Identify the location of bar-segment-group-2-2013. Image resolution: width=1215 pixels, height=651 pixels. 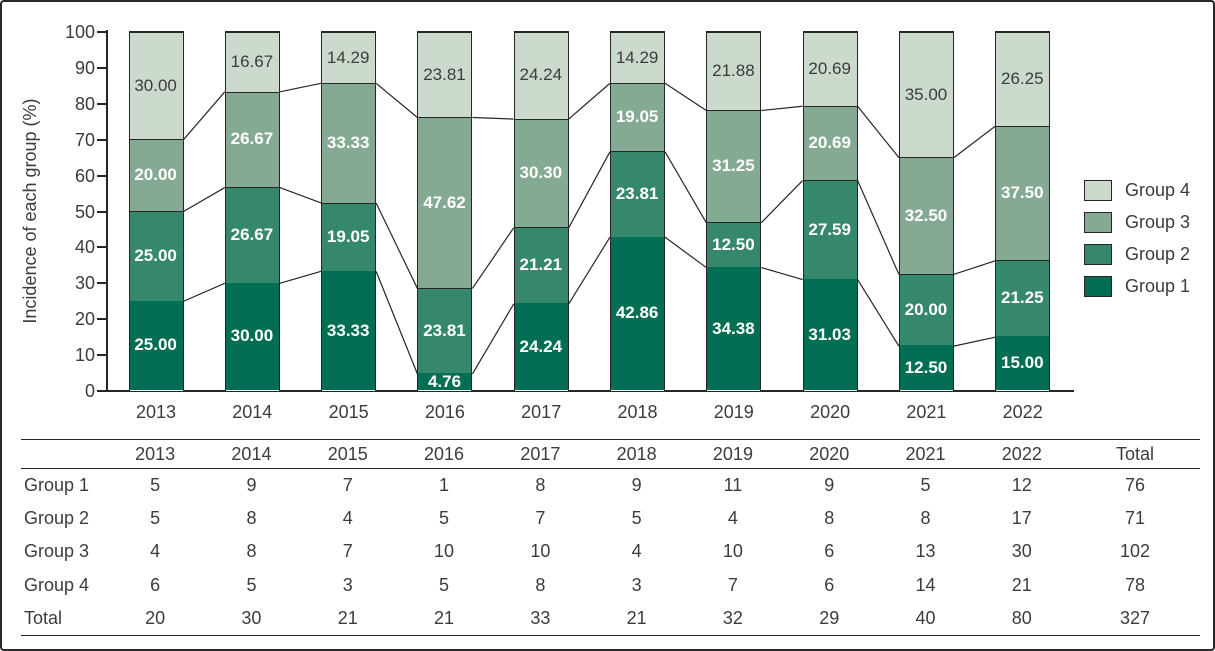
(156, 256).